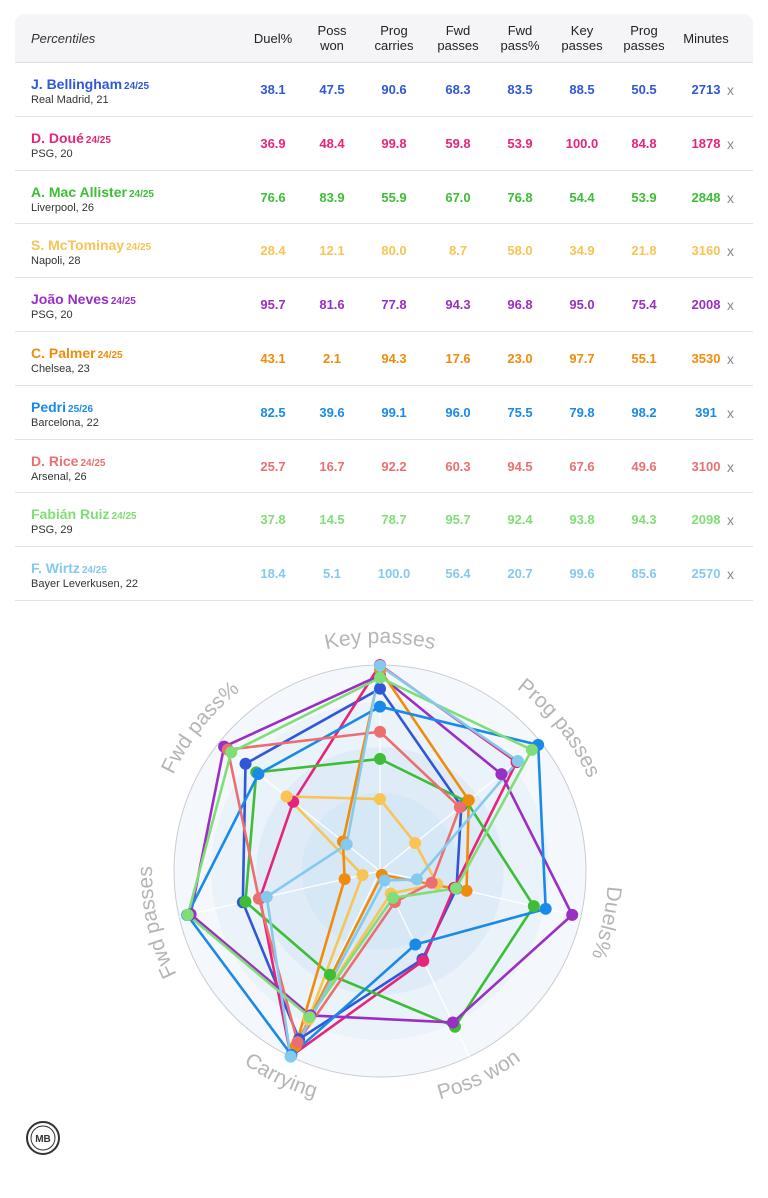 This screenshot has height=1198, width=768. I want to click on stat-cell: 8.7, so click(458, 251).